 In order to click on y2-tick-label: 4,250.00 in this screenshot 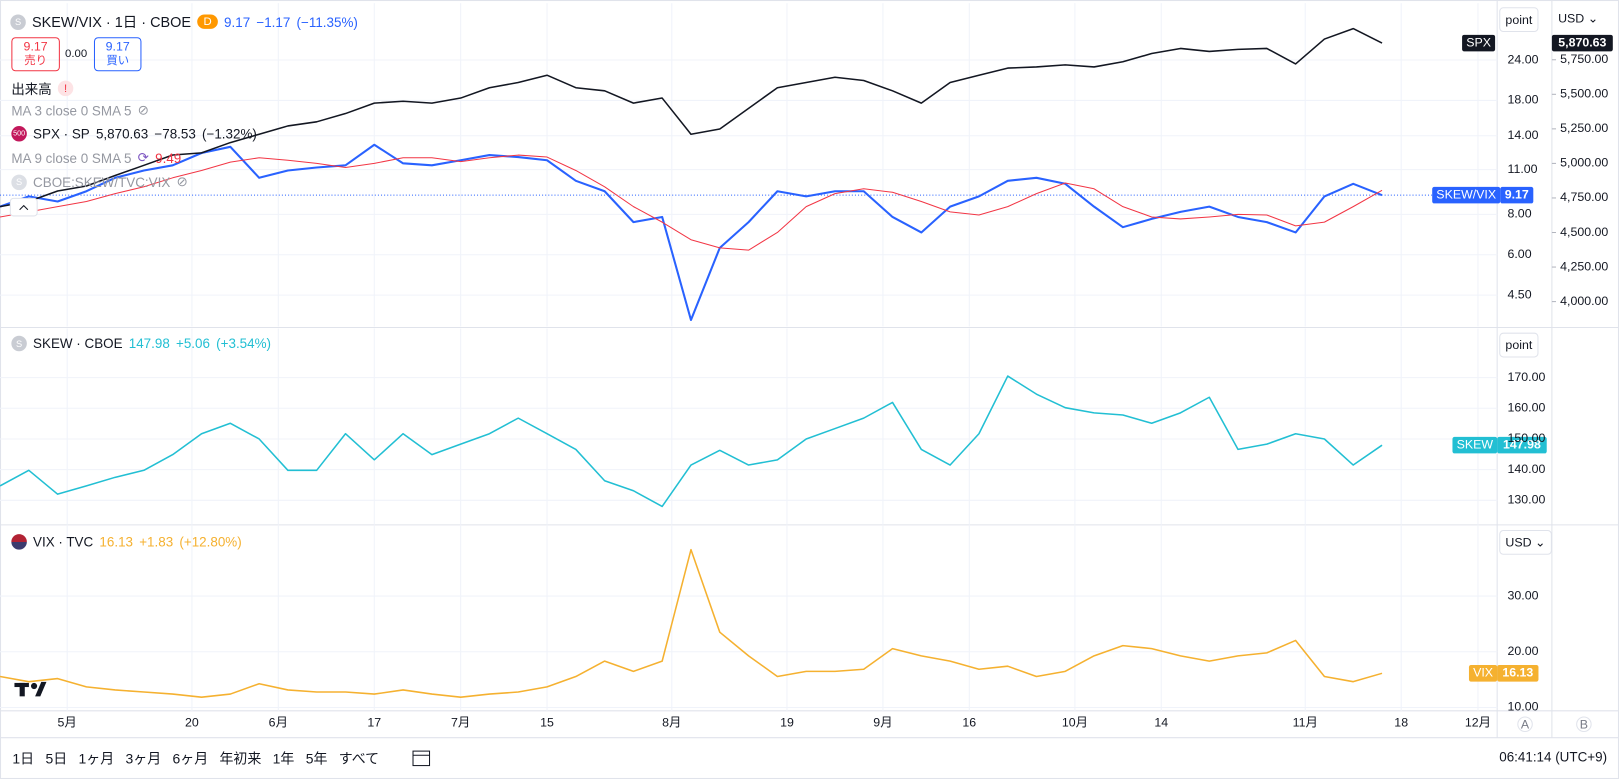, I will do `click(1584, 266)`.